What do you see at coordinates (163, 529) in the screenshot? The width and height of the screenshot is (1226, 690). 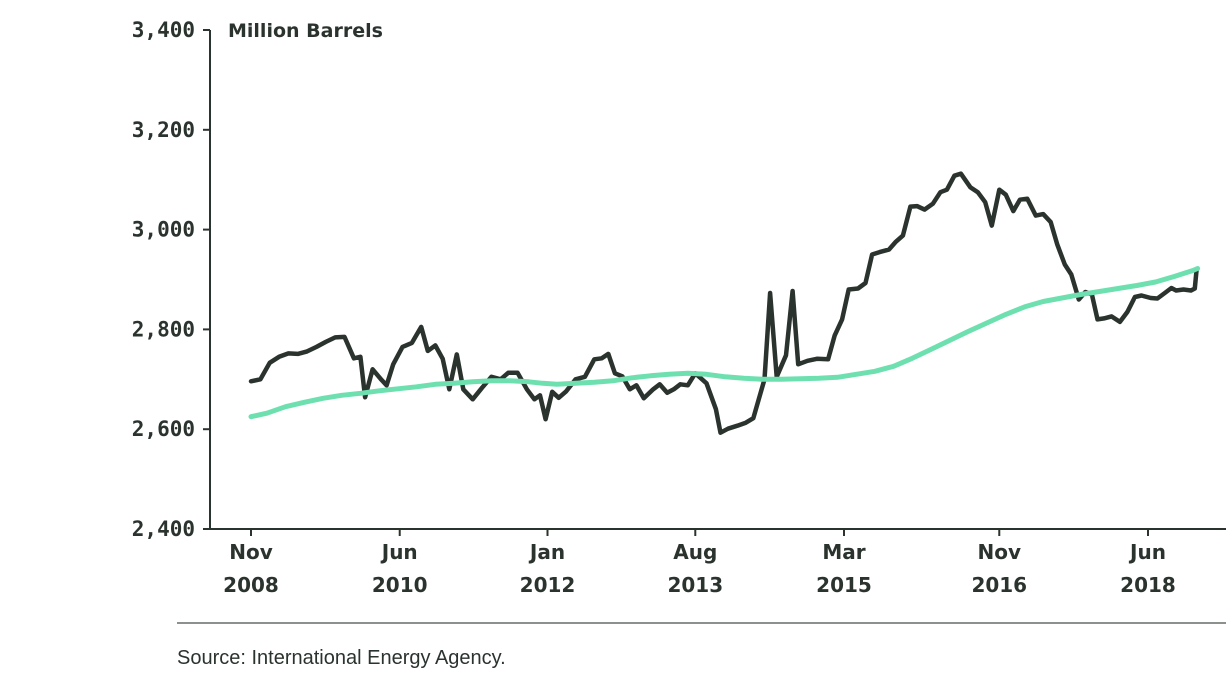 I see `y-tick-label: 2,400` at bounding box center [163, 529].